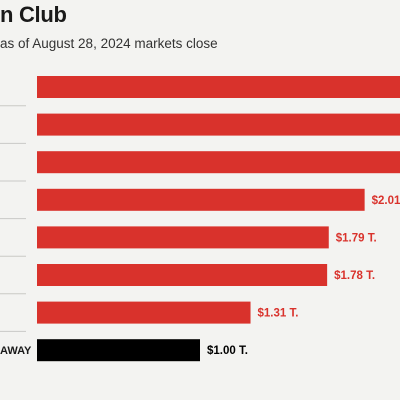  I want to click on value-label-4: $1.79 T., so click(356, 238).